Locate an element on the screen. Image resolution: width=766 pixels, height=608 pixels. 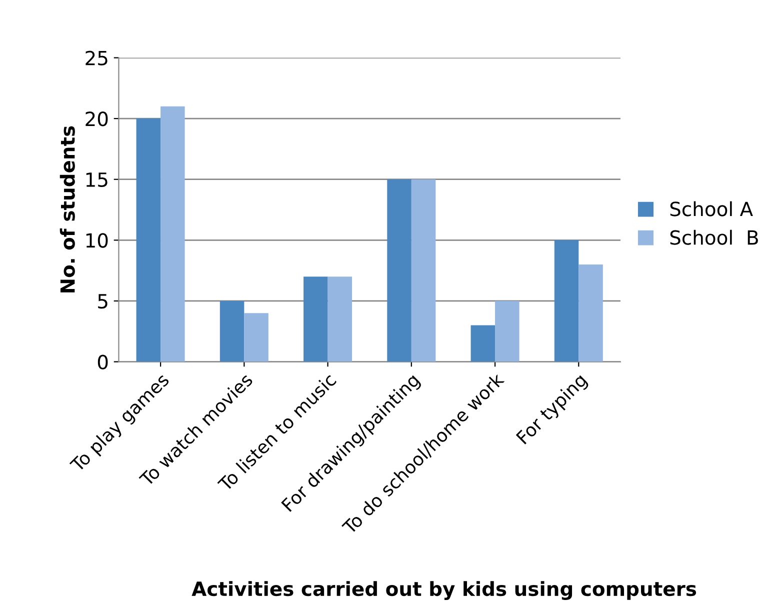
y-tick-label: 0 is located at coordinates (103, 362).